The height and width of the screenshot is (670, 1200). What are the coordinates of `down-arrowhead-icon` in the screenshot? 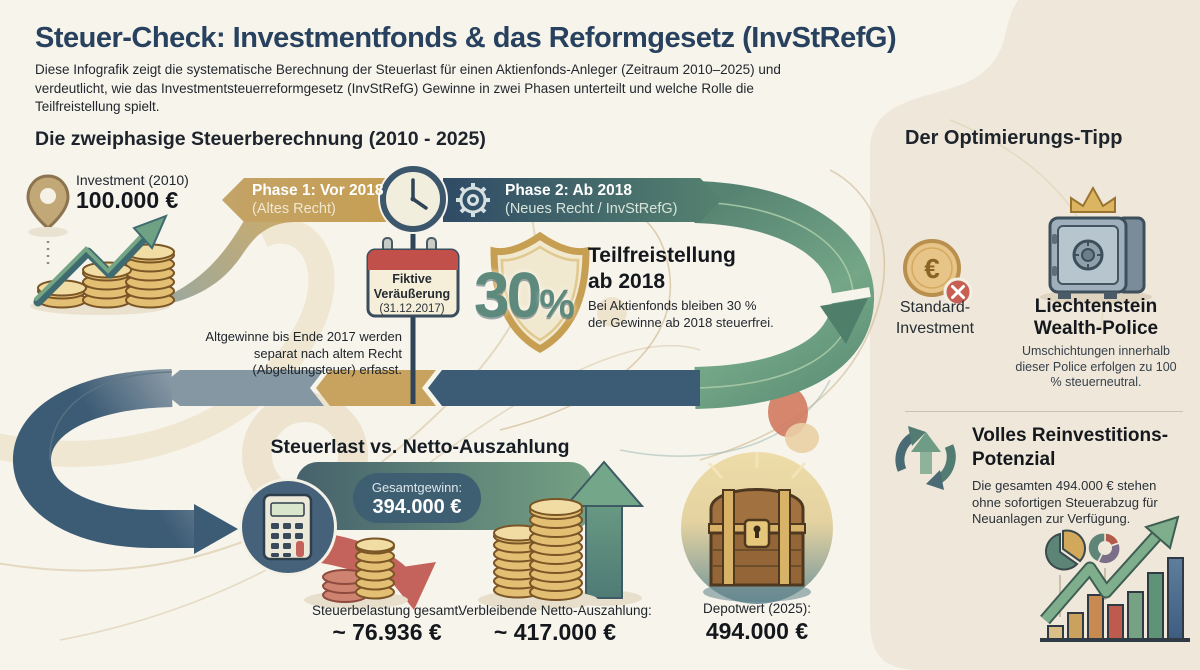 It's located at (844, 321).